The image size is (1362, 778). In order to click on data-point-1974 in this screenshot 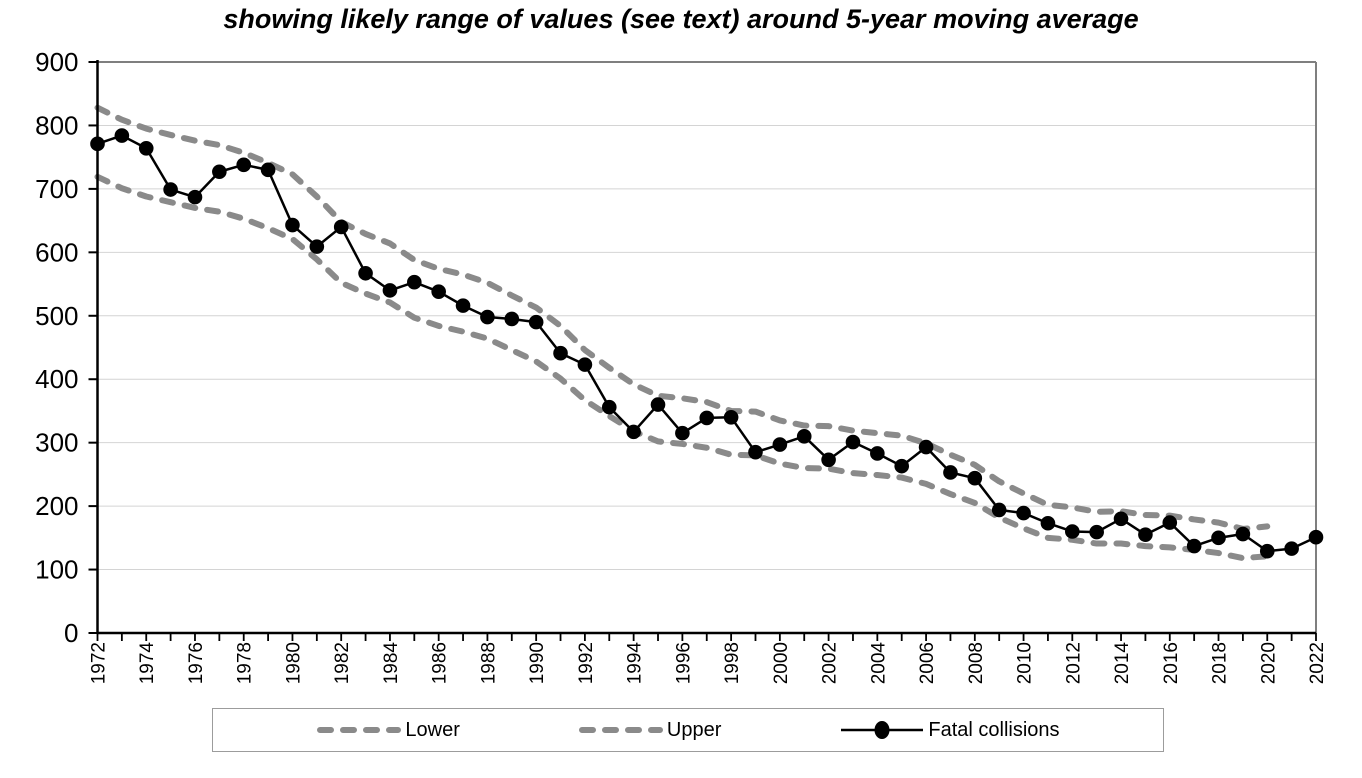, I will do `click(146, 148)`.